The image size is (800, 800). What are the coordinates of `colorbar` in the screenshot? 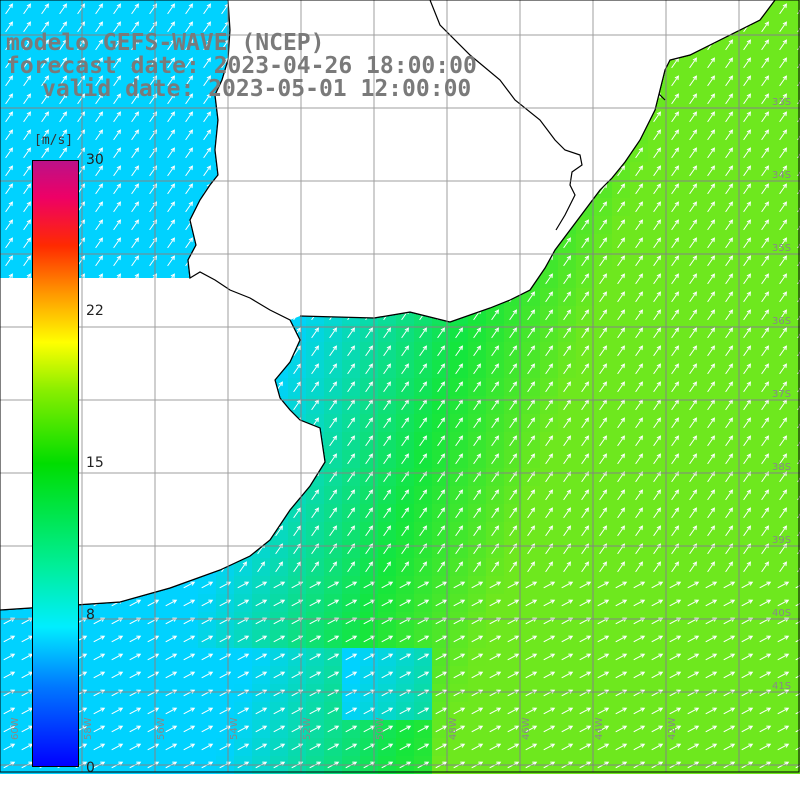 It's located at (55, 463).